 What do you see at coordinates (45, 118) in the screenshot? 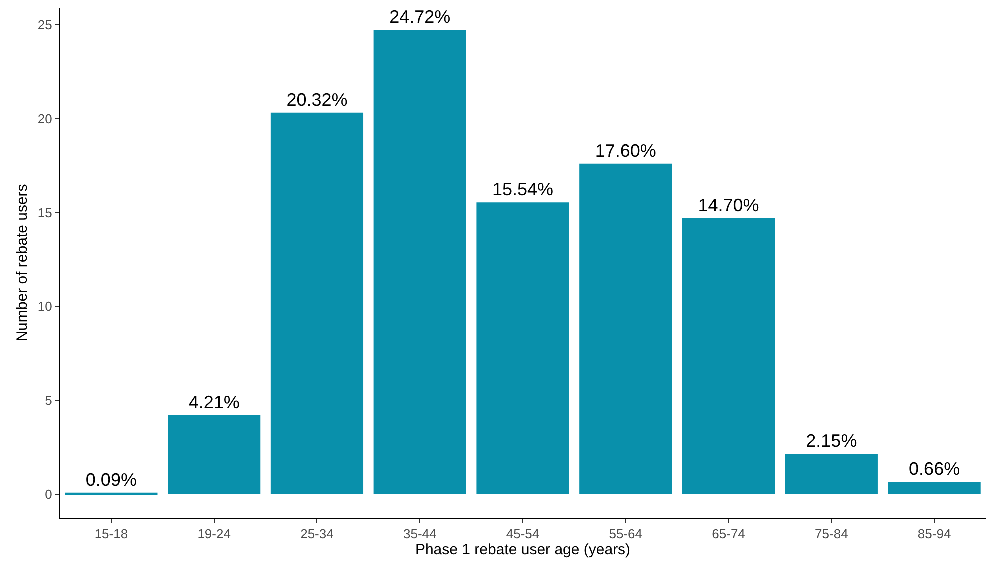
I see `y-tick-label: 20` at bounding box center [45, 118].